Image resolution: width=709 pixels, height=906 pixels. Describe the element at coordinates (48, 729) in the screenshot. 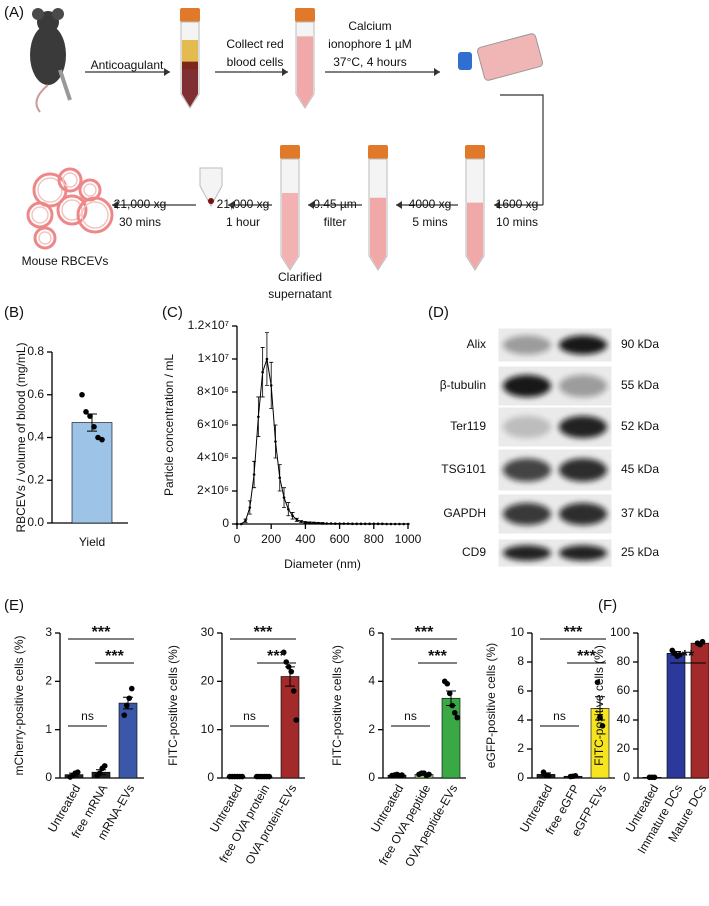

I see `y-tick-label: 1` at that location.